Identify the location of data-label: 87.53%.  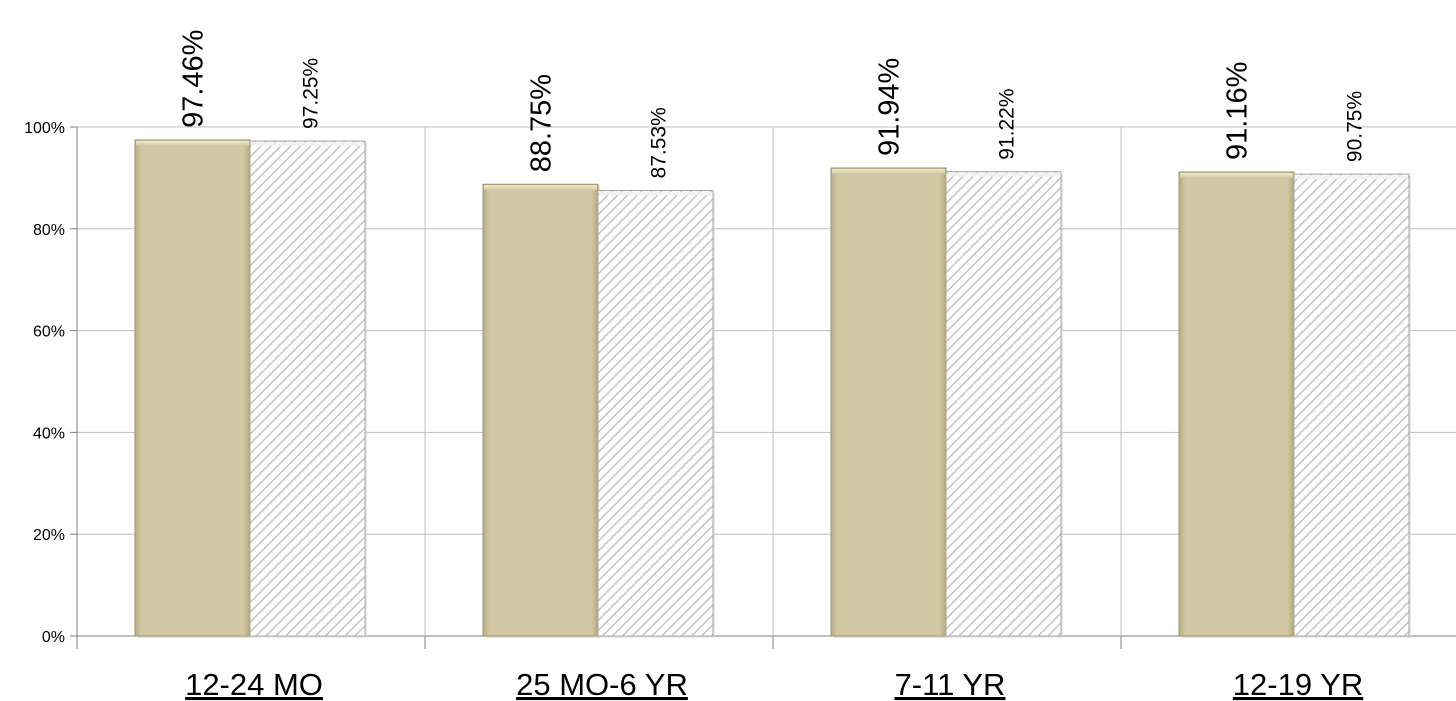
(659, 142).